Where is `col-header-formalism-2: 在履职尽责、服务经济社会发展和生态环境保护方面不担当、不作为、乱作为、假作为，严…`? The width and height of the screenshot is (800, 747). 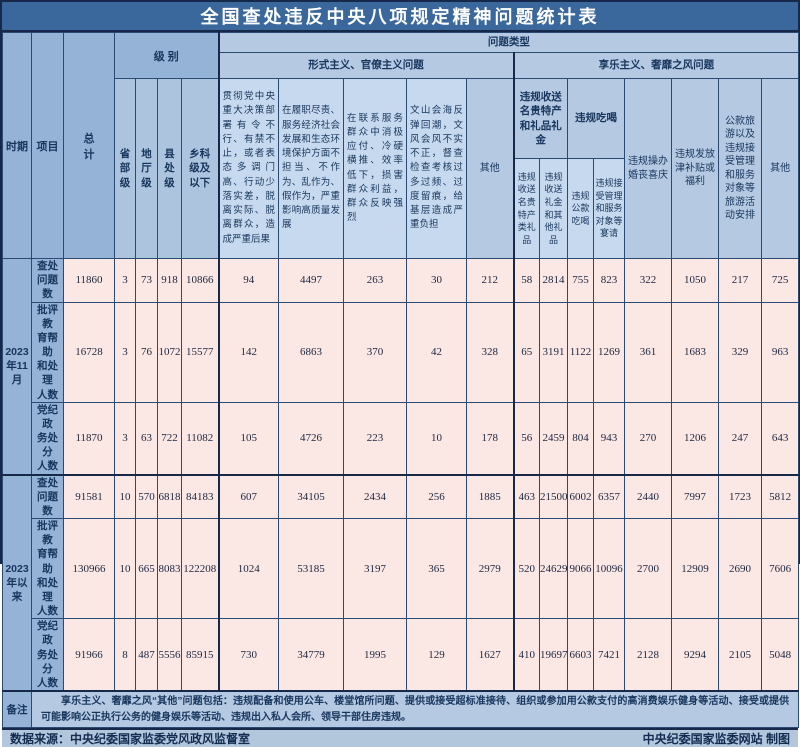
col-header-formalism-2: 在履职尽责、服务经济社会发展和生态环境保护方面不担当、不作为、乱作为、假作为，严… is located at coordinates (311, 168).